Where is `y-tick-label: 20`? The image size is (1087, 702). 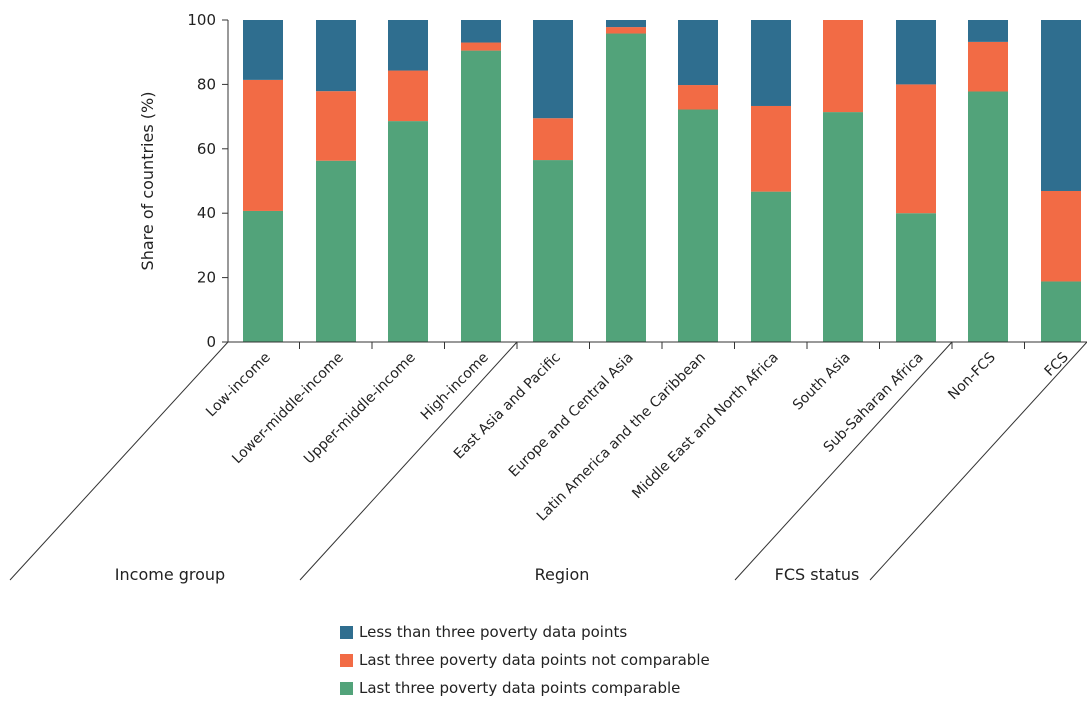 y-tick-label: 20 is located at coordinates (206, 278).